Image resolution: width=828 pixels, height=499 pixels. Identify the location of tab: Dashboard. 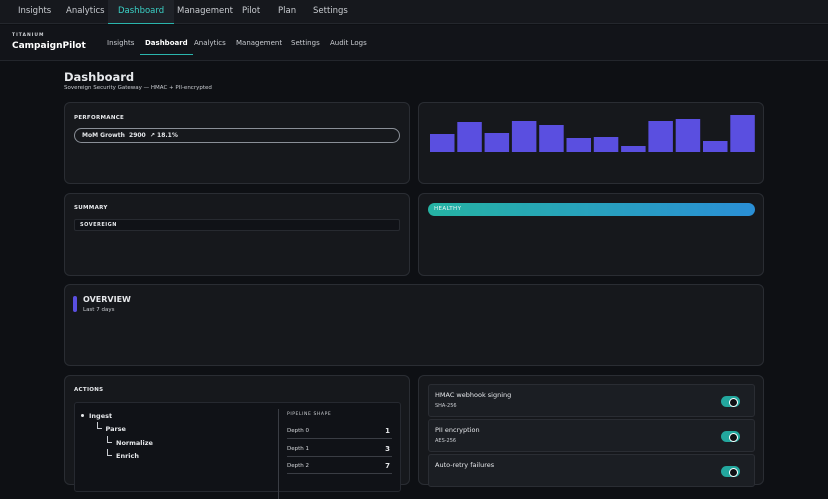
(166, 44).